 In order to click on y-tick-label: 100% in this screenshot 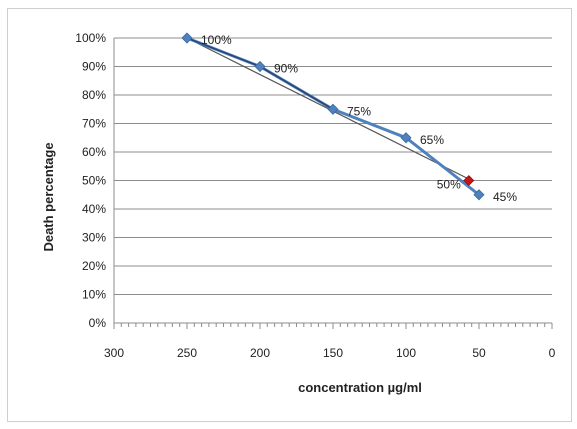, I will do `click(90, 38)`.